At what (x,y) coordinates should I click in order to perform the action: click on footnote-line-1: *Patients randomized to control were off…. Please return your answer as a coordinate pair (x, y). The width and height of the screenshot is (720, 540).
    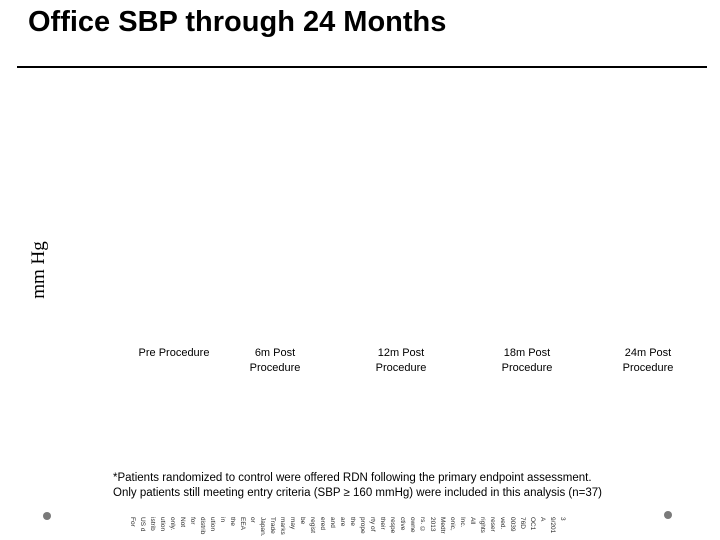
    Looking at the image, I should click on (352, 478).